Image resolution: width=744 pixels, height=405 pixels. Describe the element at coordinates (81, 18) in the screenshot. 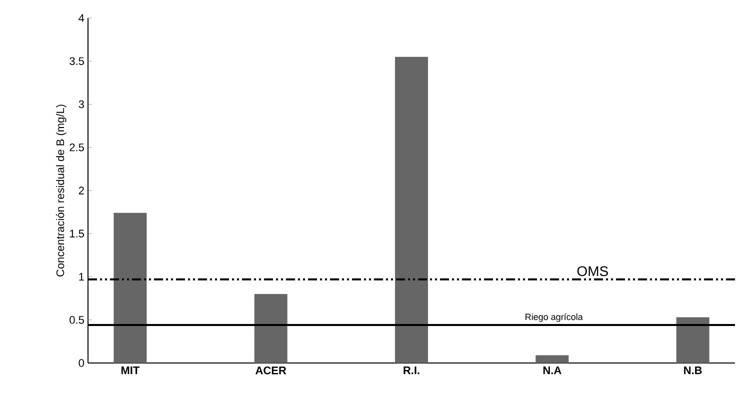

I see `y-tick-label: 4` at that location.